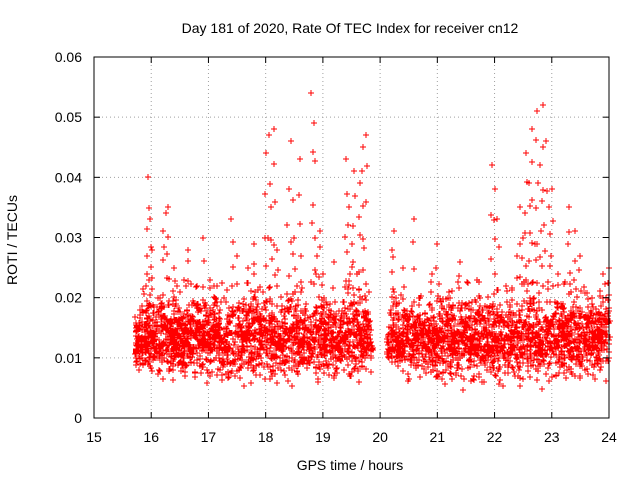 The height and width of the screenshot is (480, 640). I want to click on x-axis-label: GPS time / hours, so click(350, 465).